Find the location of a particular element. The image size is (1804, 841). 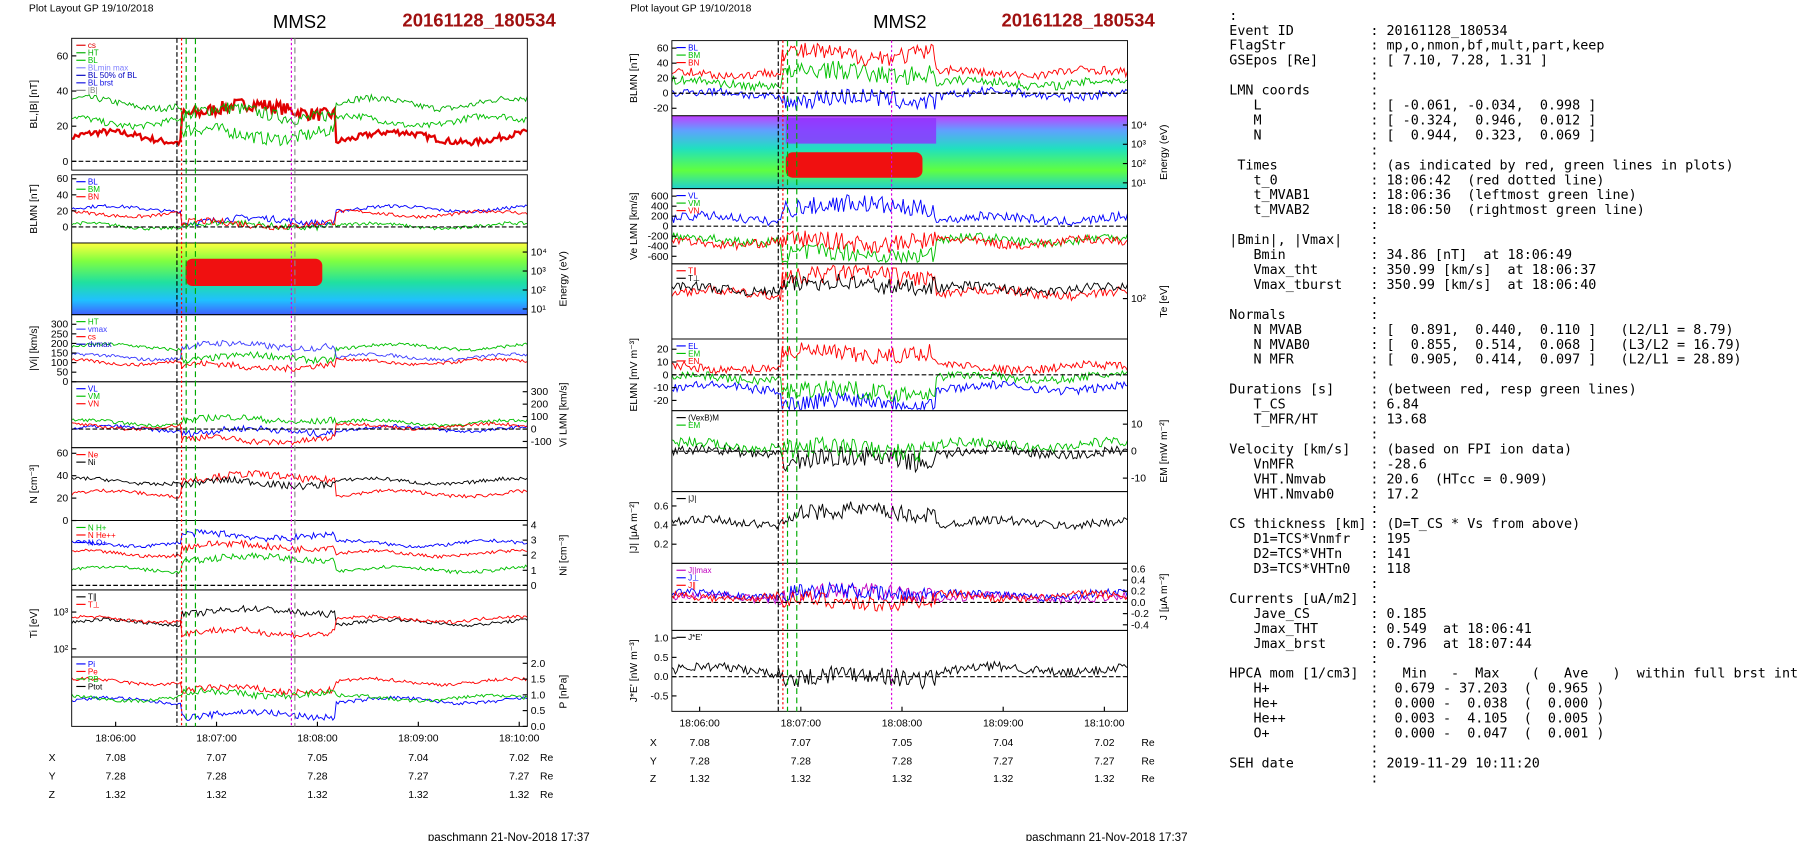

info-value: : [ 7.10, 7.28, 1.31 ] is located at coordinates (1459, 61).